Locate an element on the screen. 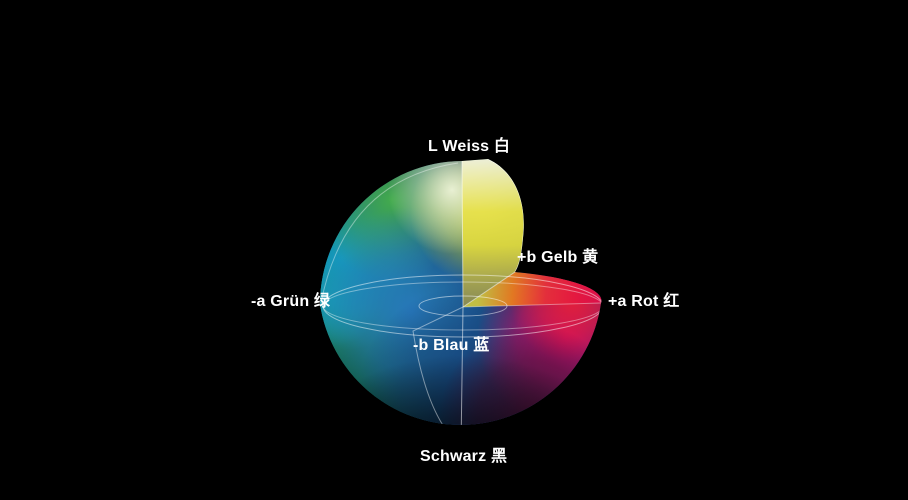  plus-b-radius-line is located at coordinates (489, 289).